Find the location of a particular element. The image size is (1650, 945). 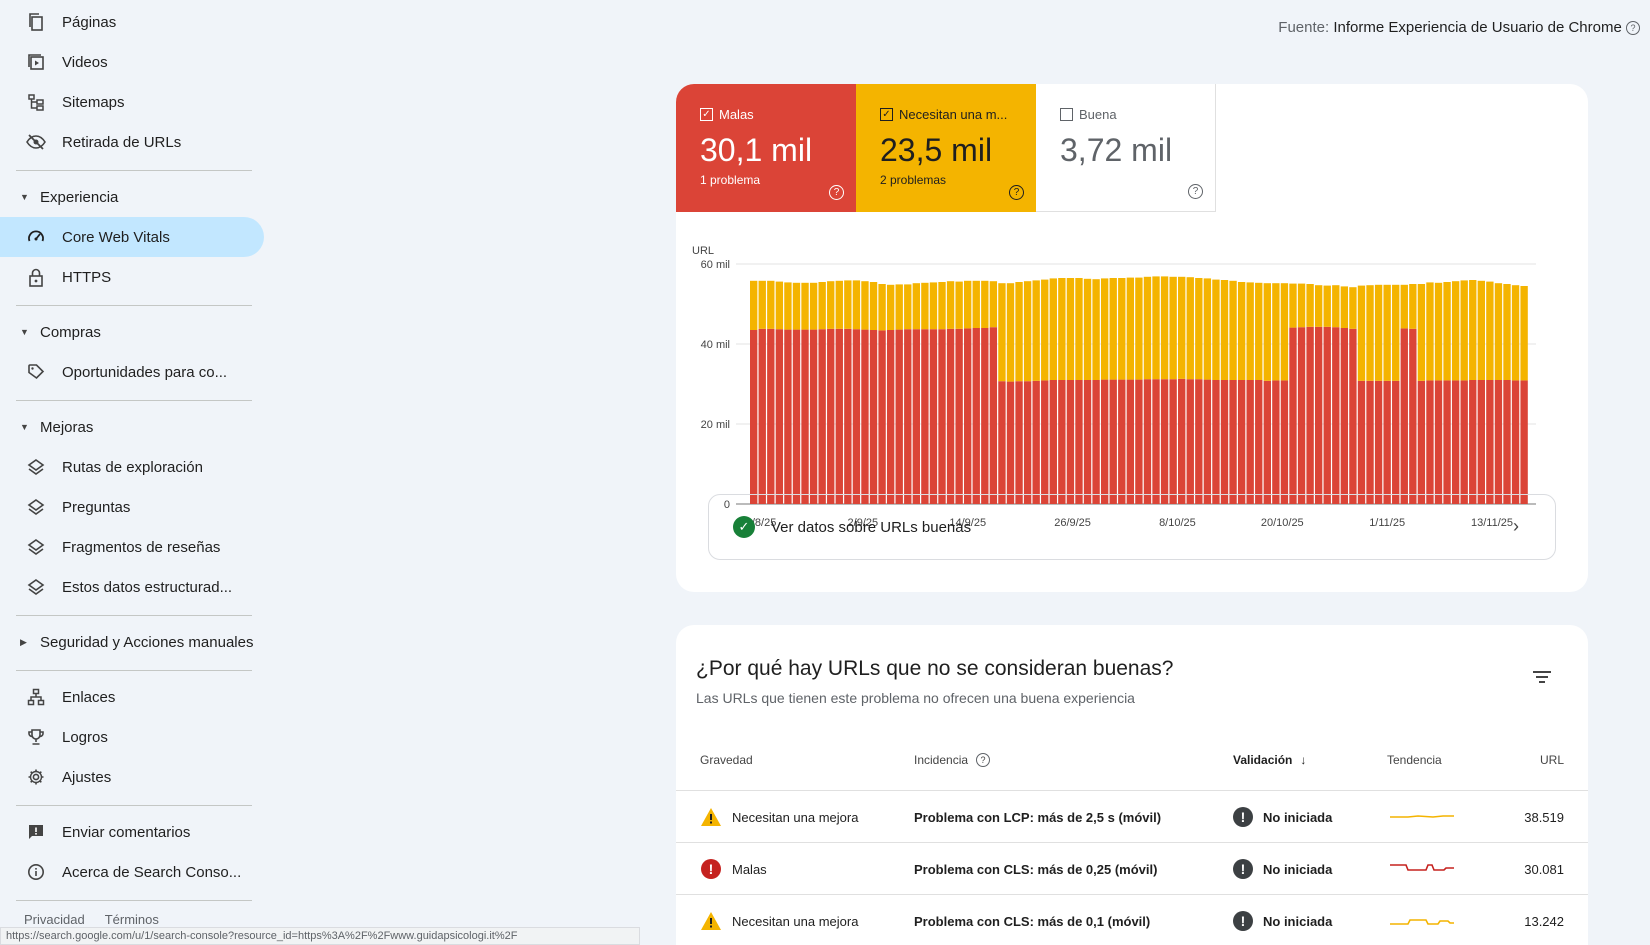

sidebar-item-rutas-exploracion: Rutas de exploración is located at coordinates (132, 467).